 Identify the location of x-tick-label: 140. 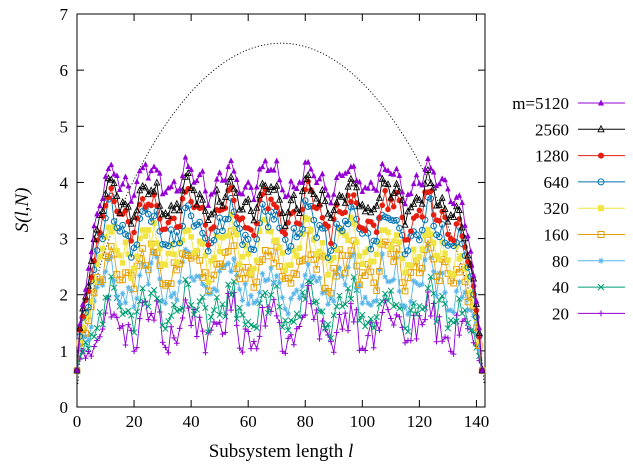
(477, 421).